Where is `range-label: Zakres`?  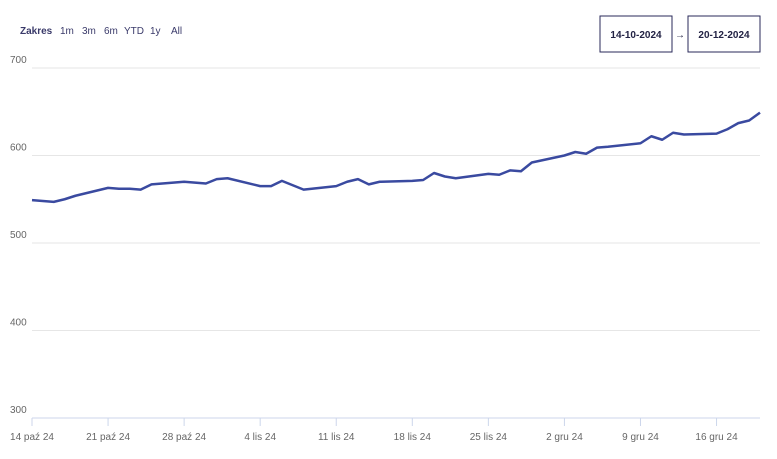 range-label: Zakres is located at coordinates (36, 31).